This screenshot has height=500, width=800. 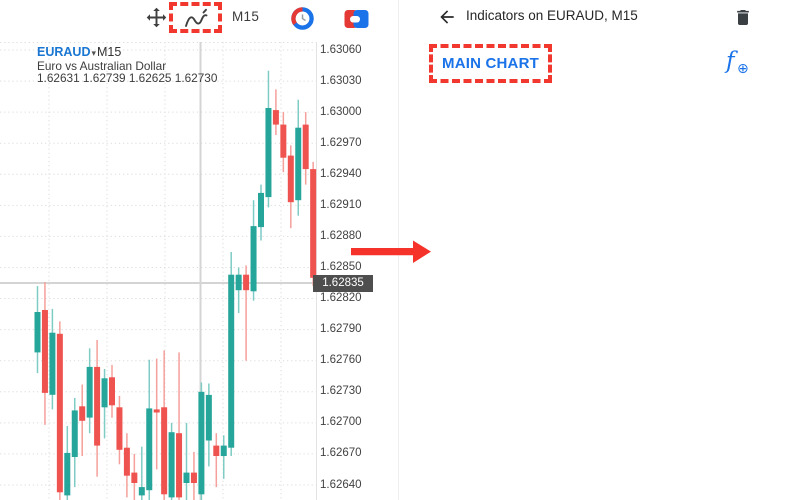 I want to click on back-arrow-icon, so click(x=447, y=20).